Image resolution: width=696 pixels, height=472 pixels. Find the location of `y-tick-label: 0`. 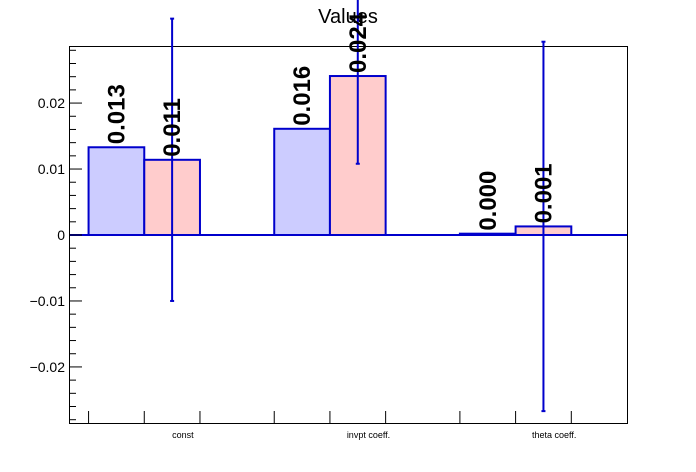

y-tick-label: 0 is located at coordinates (61, 235).